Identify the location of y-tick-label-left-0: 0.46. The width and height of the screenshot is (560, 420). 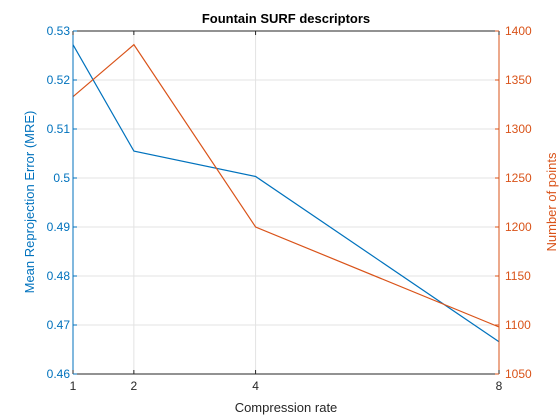
(59, 374).